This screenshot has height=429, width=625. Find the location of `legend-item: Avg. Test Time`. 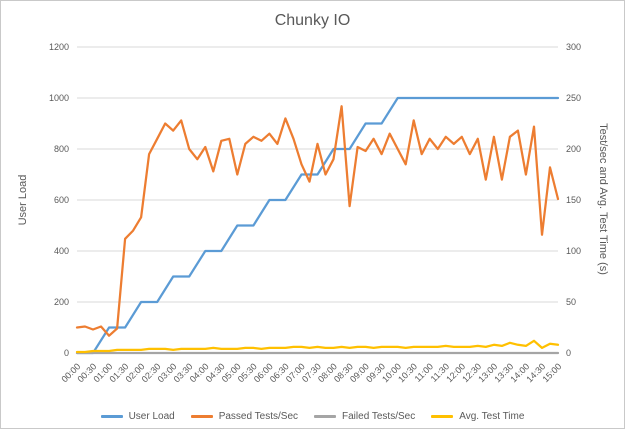

legend-item: Avg. Test Time is located at coordinates (477, 416).